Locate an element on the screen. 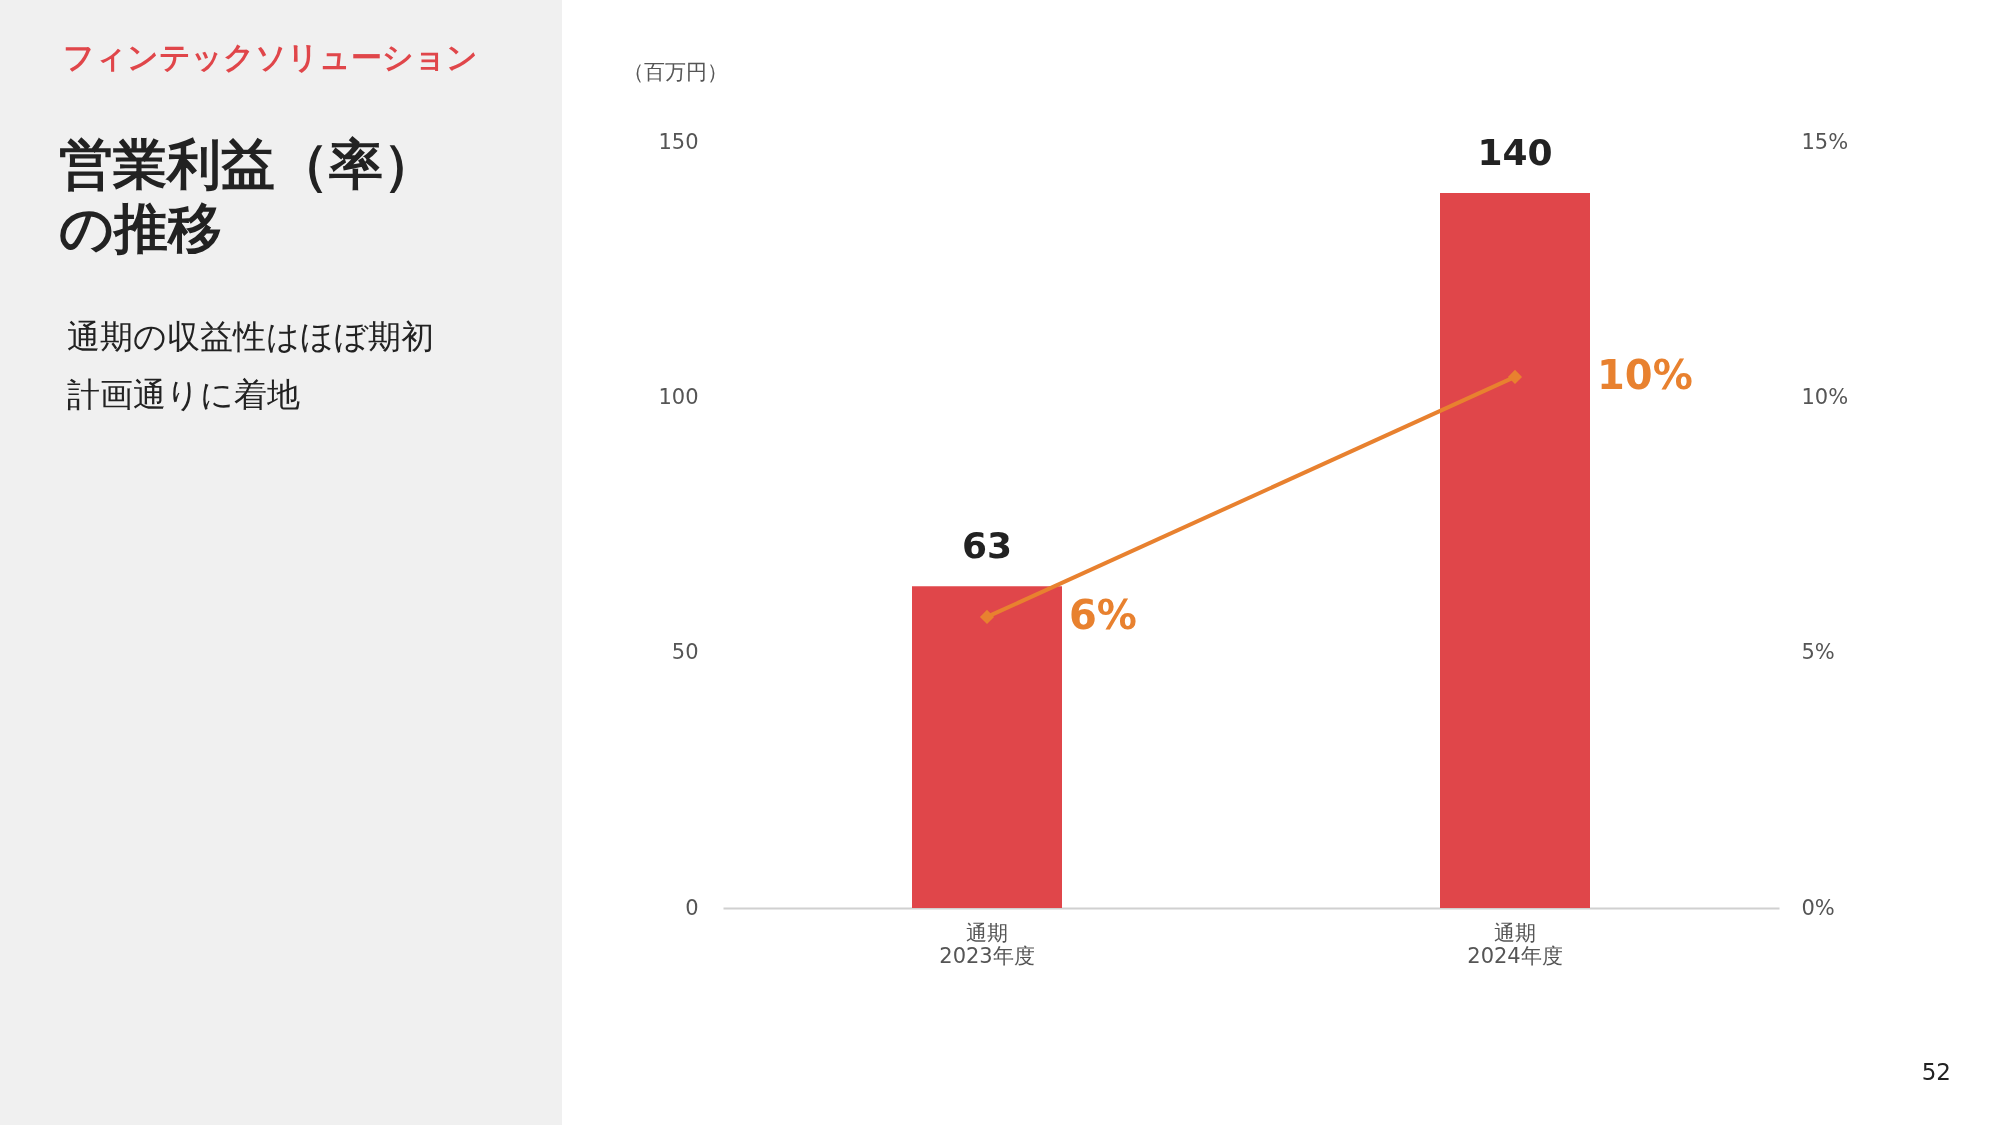 The width and height of the screenshot is (2000, 1125). text: 通期の収益性はほぼ期初計画通りに着地 is located at coordinates (250, 365).